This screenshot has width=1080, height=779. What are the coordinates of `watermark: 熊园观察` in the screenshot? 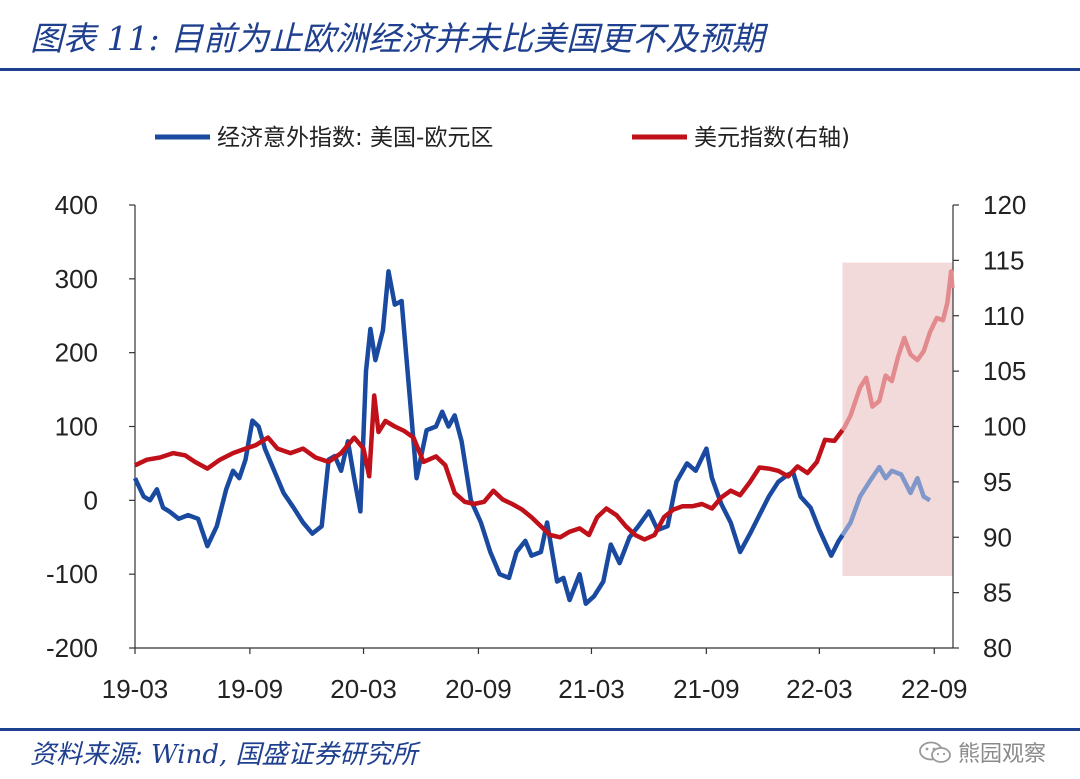 It's located at (982, 752).